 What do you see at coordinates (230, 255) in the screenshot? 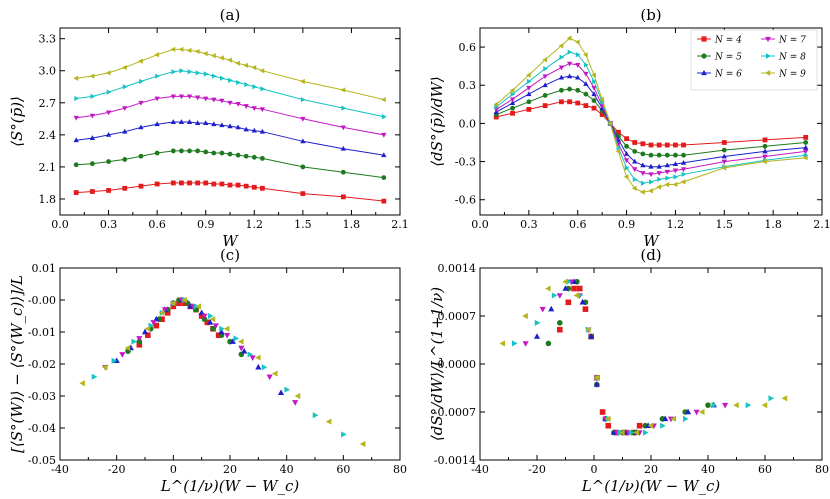
I see `panel-title: (c)` at bounding box center [230, 255].